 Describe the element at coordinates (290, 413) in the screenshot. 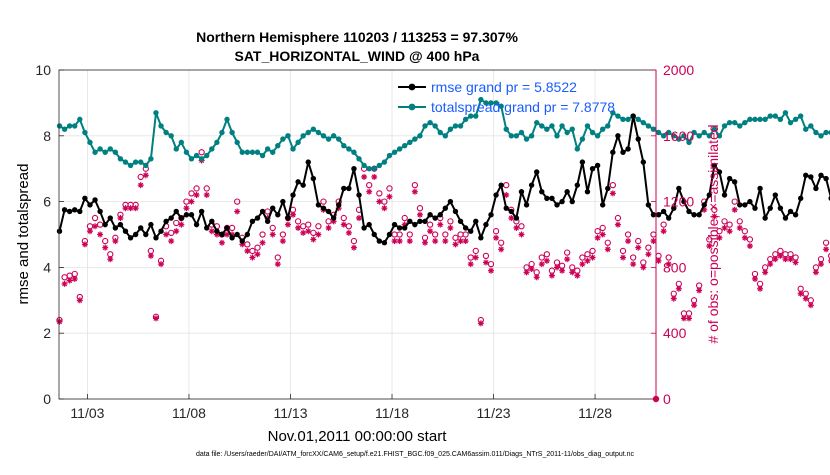

I see `x-tick-label: 11/13` at that location.